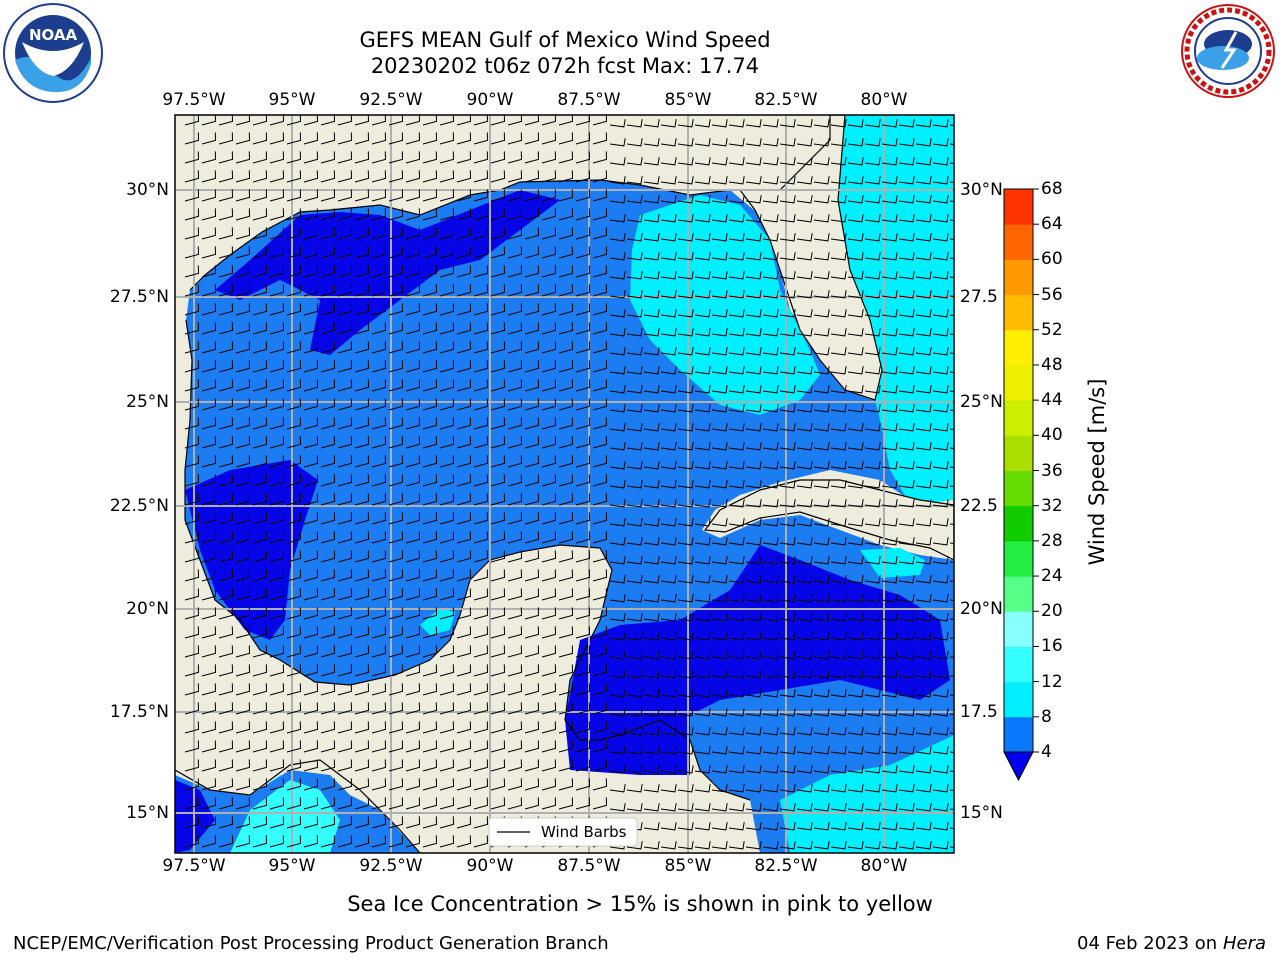  I want to click on colorbar-extend-arrow, so click(1018, 766).